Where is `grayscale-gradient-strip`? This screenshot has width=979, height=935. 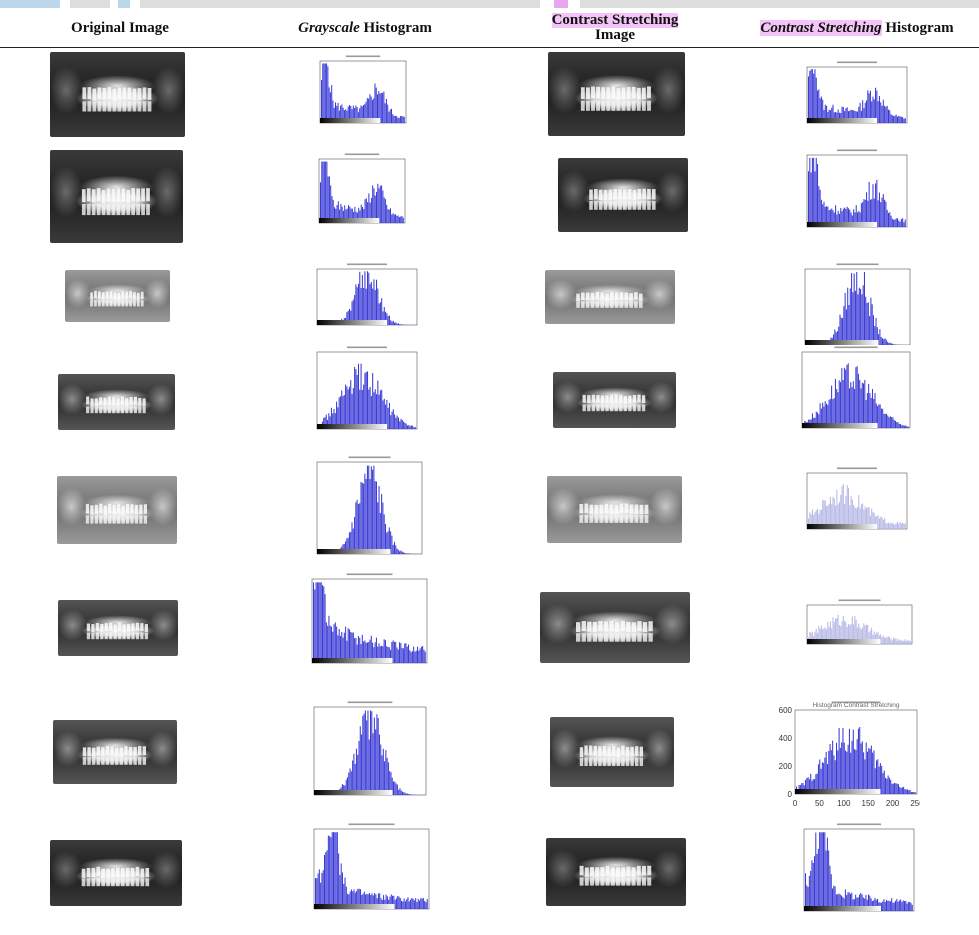 grayscale-gradient-strip is located at coordinates (352, 322).